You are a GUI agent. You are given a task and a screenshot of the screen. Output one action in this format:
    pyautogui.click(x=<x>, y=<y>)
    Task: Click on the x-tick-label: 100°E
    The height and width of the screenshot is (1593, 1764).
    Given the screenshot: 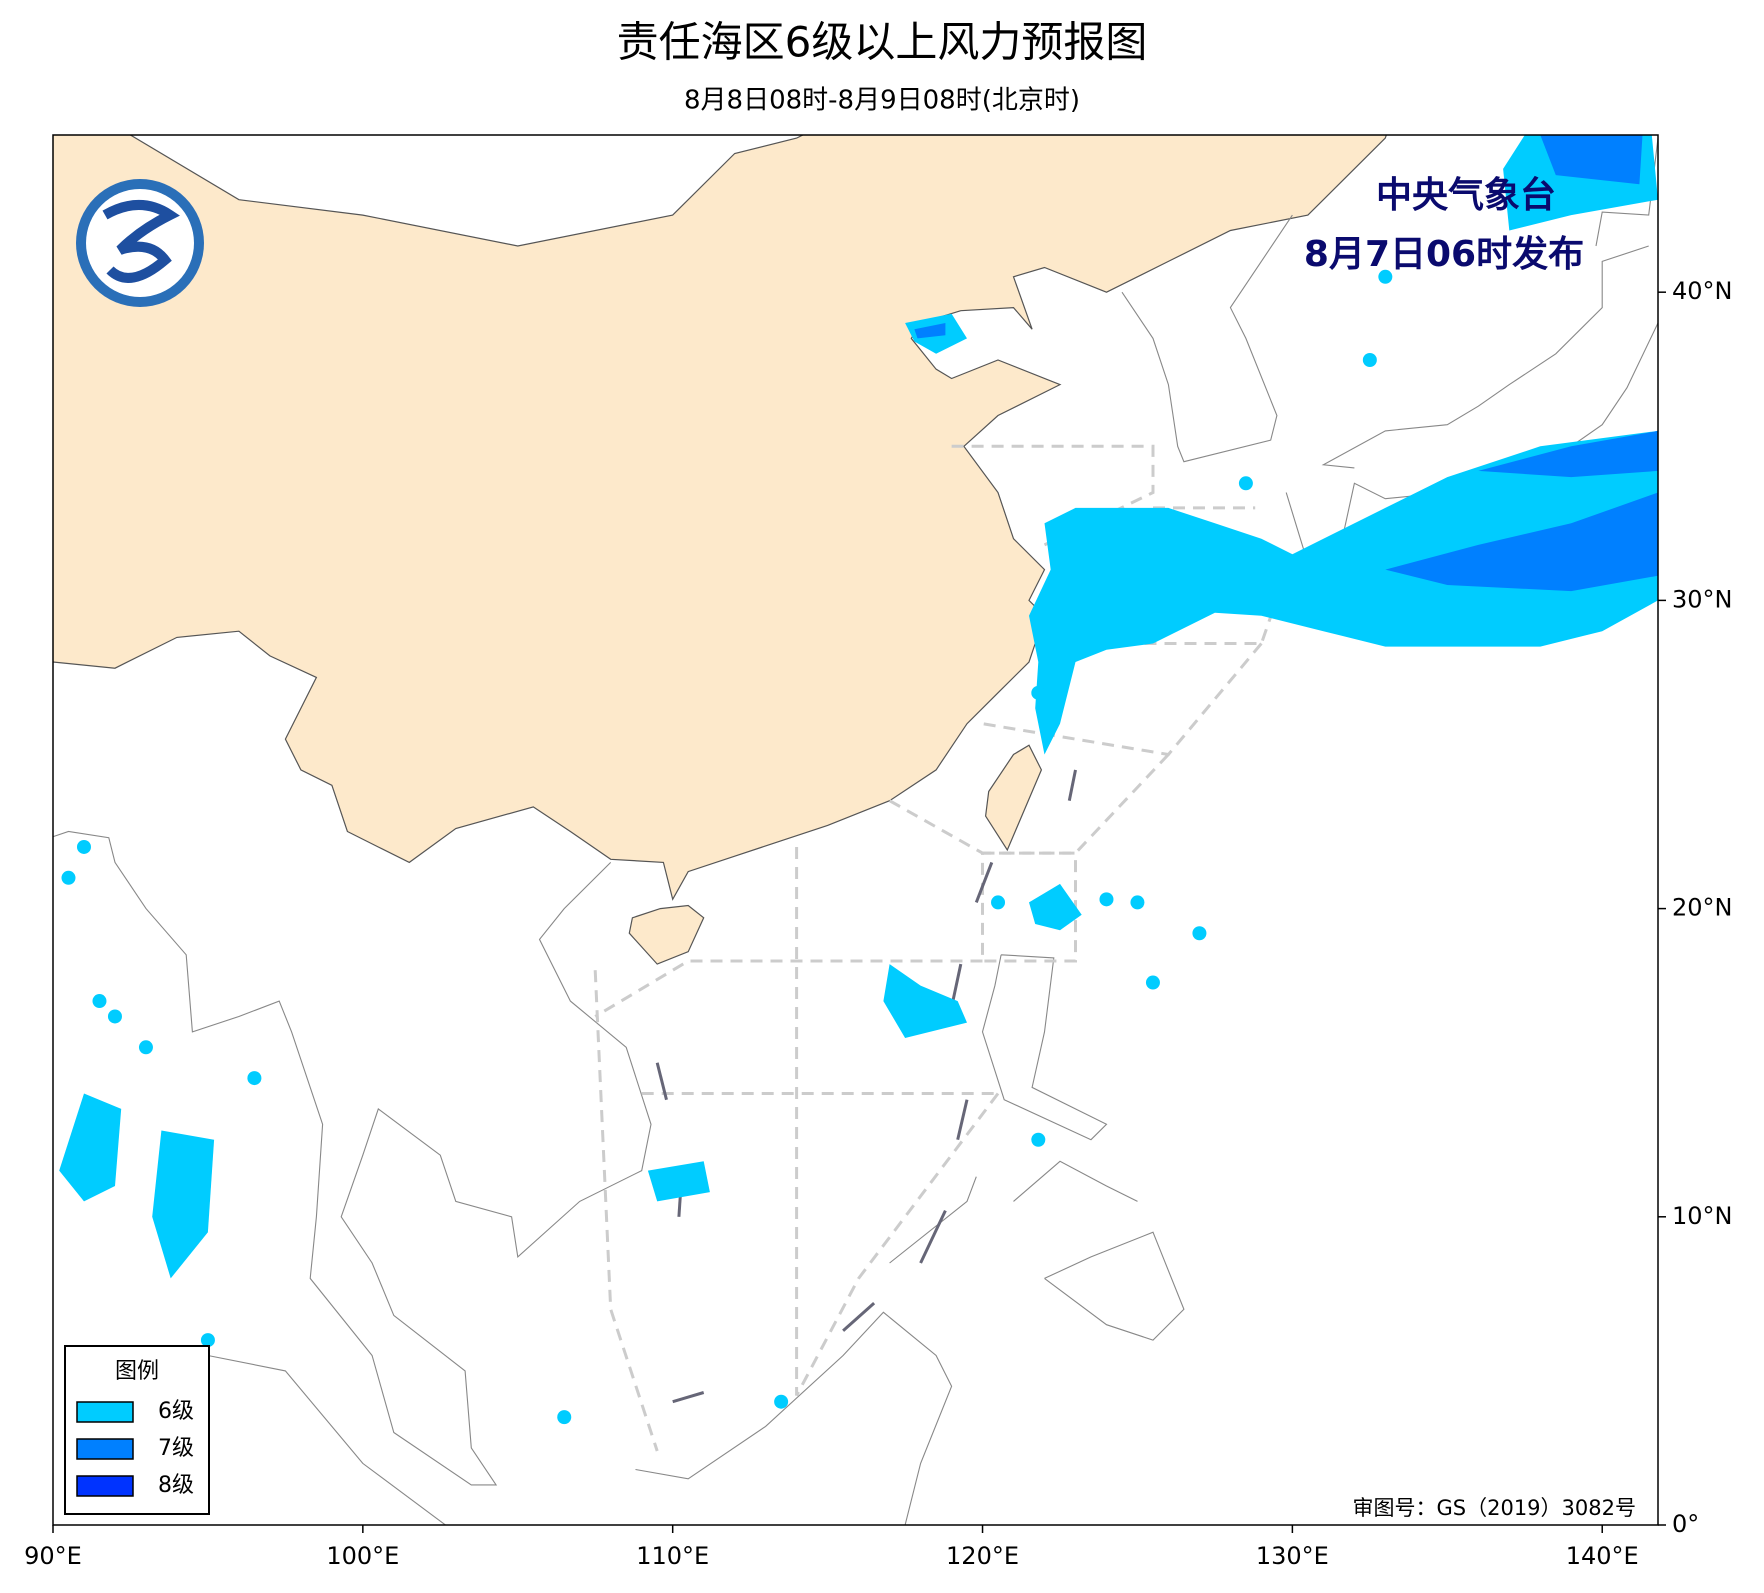 What is the action you would take?
    pyautogui.click(x=362, y=1556)
    